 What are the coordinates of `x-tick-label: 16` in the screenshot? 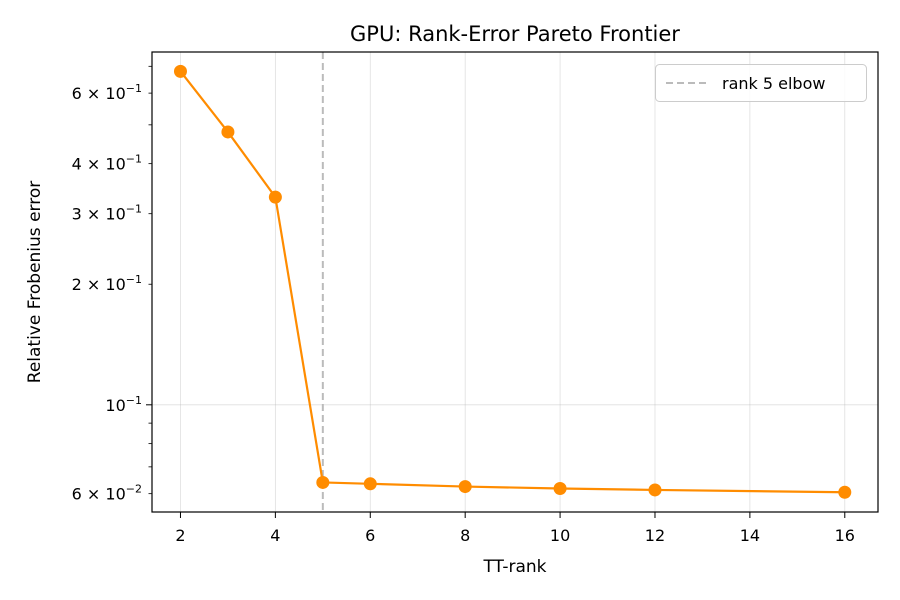 It's located at (845, 535).